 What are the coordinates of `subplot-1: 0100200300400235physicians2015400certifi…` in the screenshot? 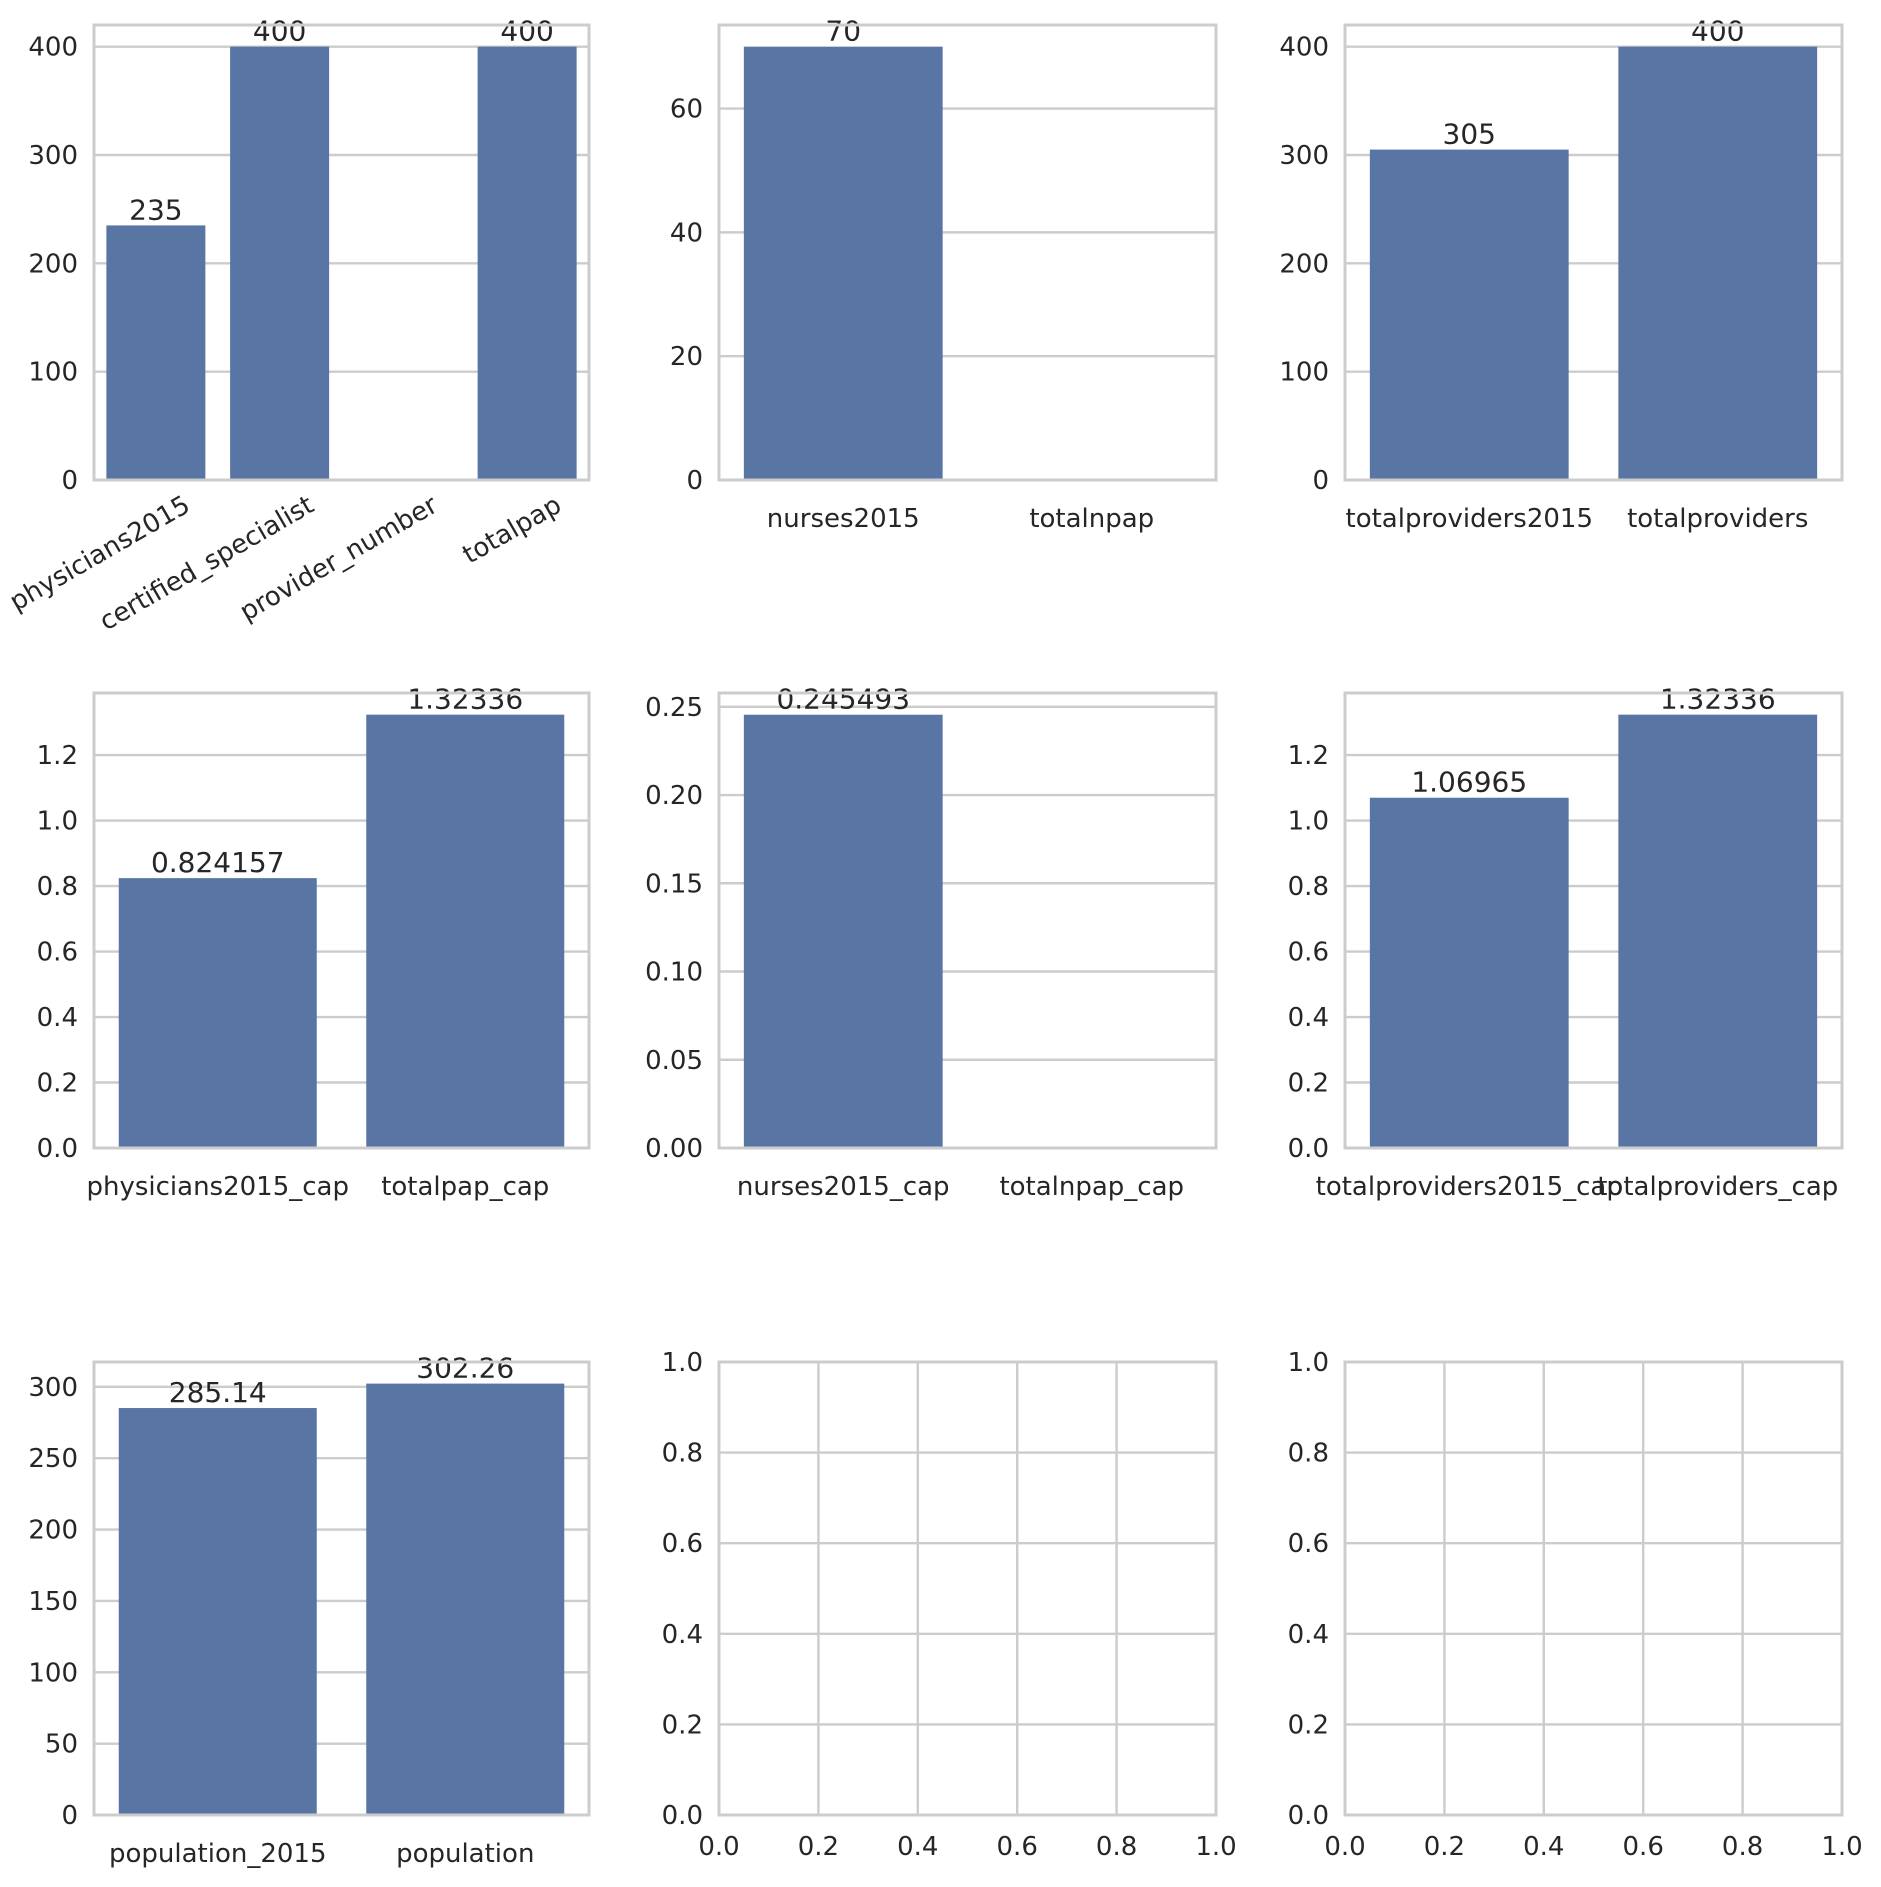 It's located at (298, 326).